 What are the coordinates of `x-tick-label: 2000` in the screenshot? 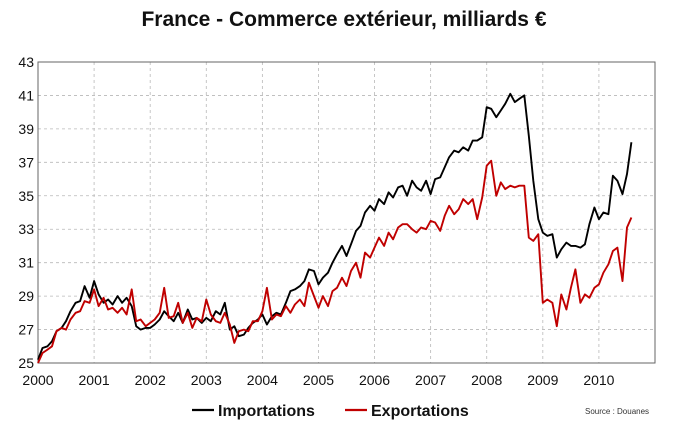 It's located at (37, 380).